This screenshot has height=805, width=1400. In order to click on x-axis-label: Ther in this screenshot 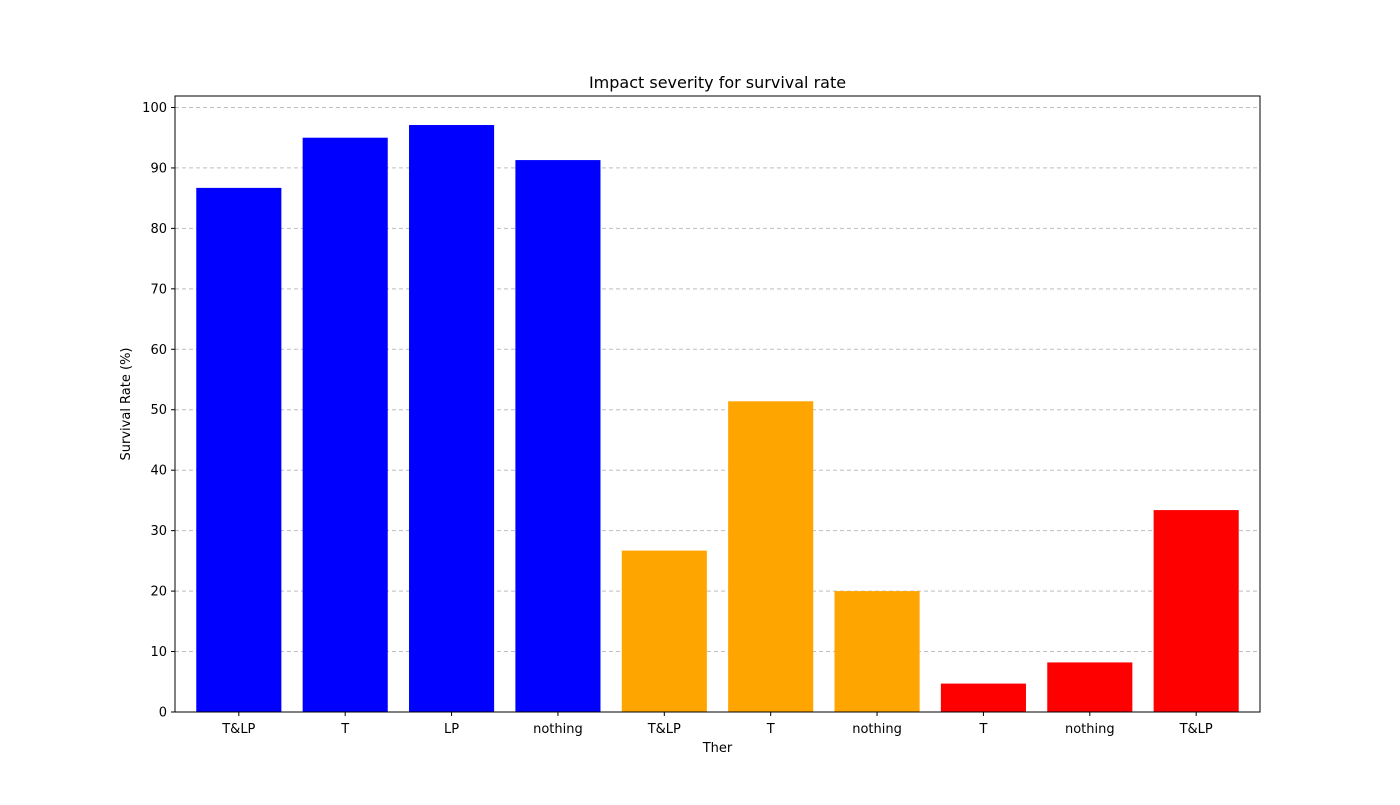, I will do `click(717, 748)`.